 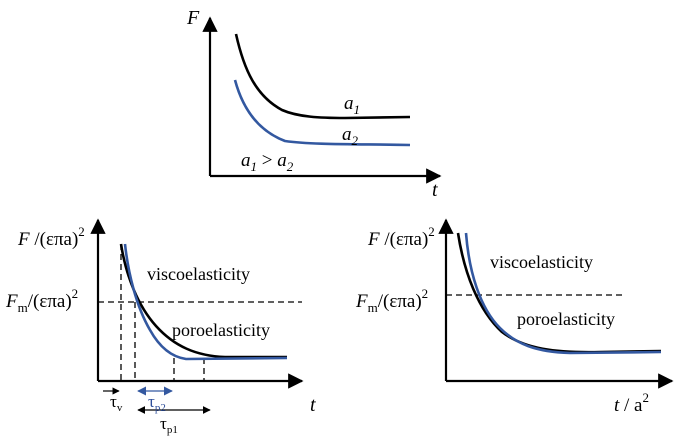 I want to click on left-tau-p1-label: τp1, so click(x=169, y=425).